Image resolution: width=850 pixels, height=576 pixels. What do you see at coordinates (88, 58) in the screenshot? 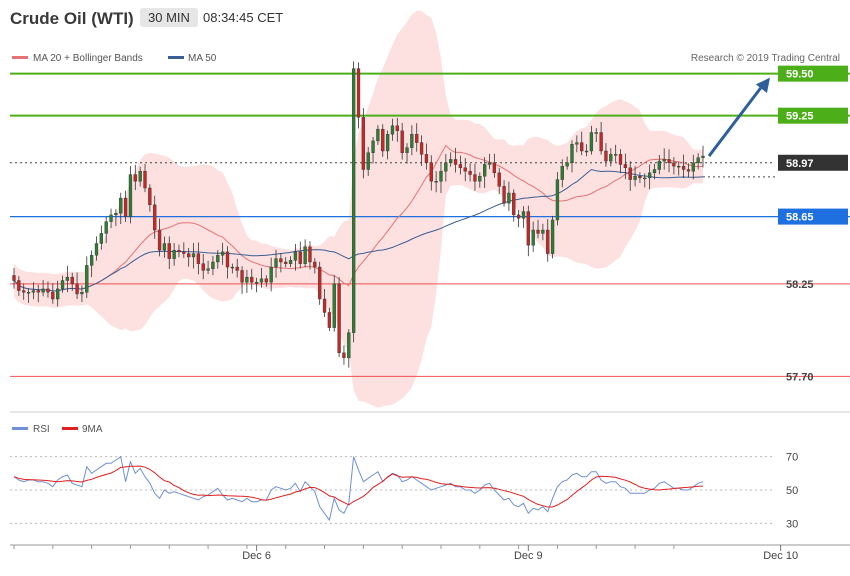
I see `ma20-legend-label: MA 20 + Bollinger Bands` at bounding box center [88, 58].